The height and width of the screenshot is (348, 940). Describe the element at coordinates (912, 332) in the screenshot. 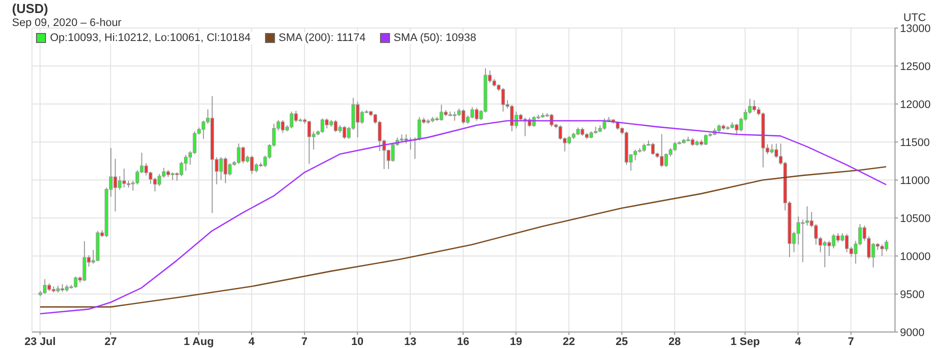

I see `y-tick-label: 9000` at that location.